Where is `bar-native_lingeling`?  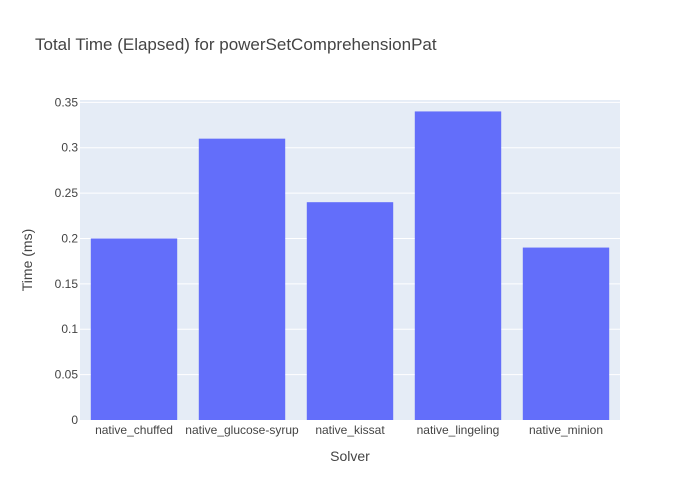
bar-native_lingeling is located at coordinates (458, 265).